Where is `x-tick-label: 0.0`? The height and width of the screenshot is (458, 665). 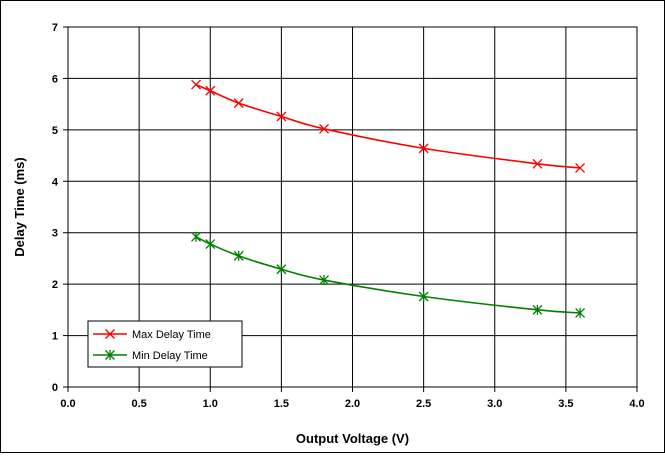 x-tick-label: 0.0 is located at coordinates (67, 404).